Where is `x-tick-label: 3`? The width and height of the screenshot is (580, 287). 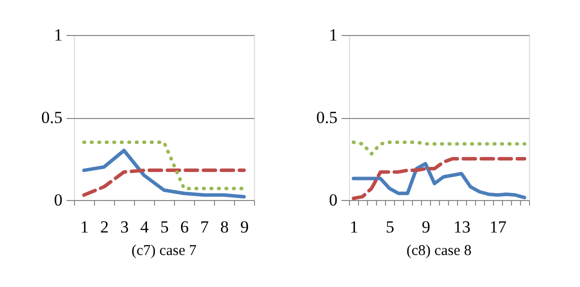 x-tick-label: 3 is located at coordinates (124, 227).